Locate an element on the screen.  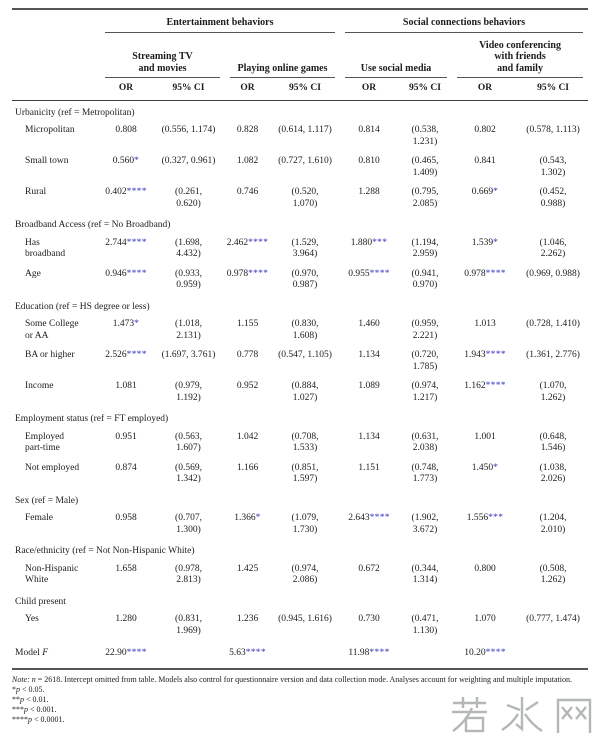
or-value-cell: 1.658 is located at coordinates (126, 574).